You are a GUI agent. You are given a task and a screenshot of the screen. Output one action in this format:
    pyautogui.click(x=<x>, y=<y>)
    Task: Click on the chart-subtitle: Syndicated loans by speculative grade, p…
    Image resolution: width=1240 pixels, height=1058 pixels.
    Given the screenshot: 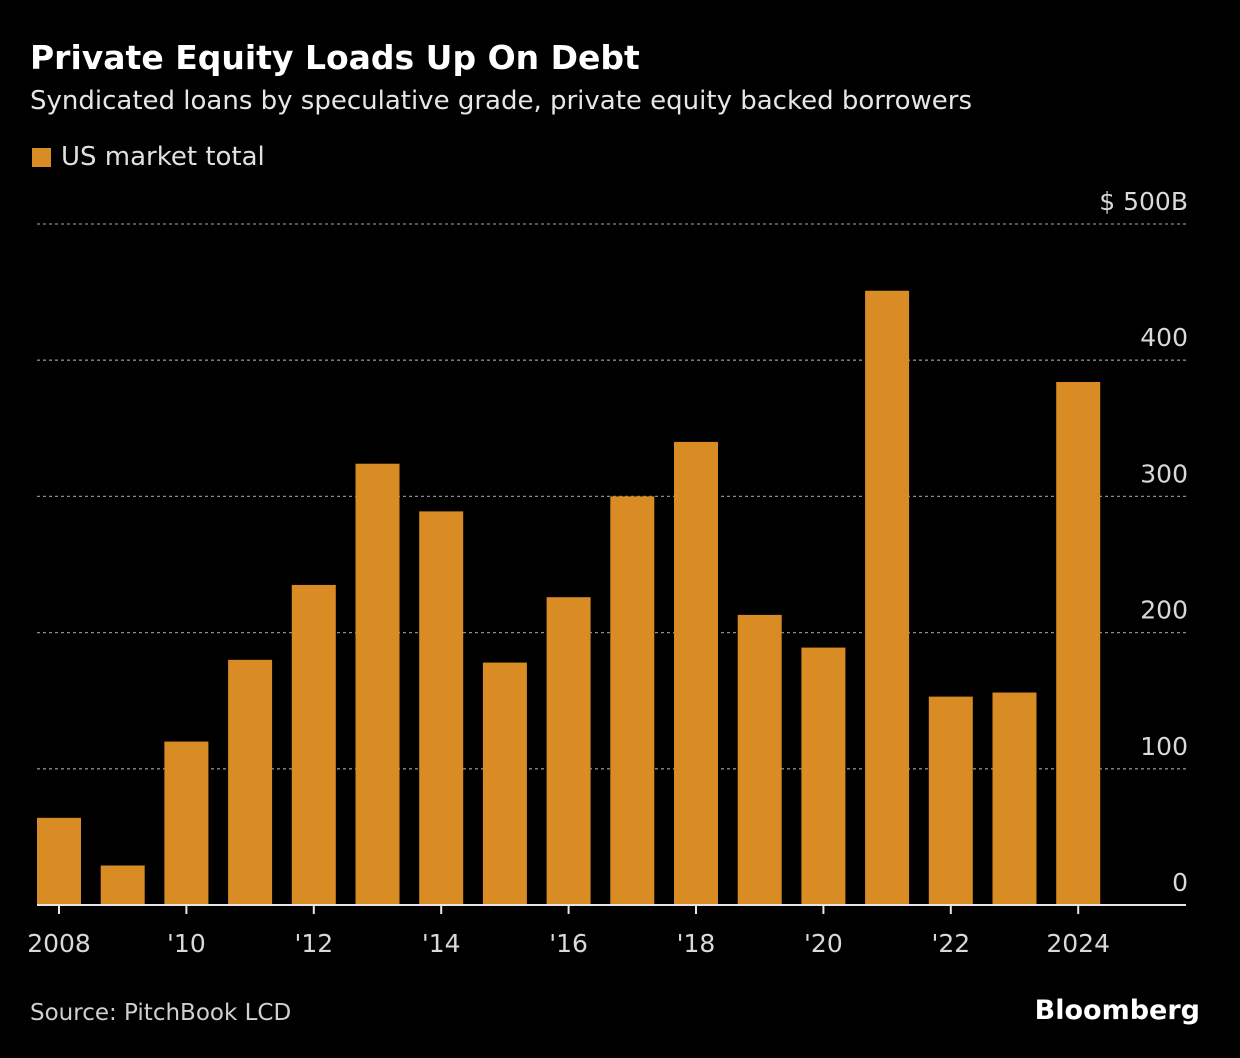 What is the action you would take?
    pyautogui.click(x=501, y=101)
    